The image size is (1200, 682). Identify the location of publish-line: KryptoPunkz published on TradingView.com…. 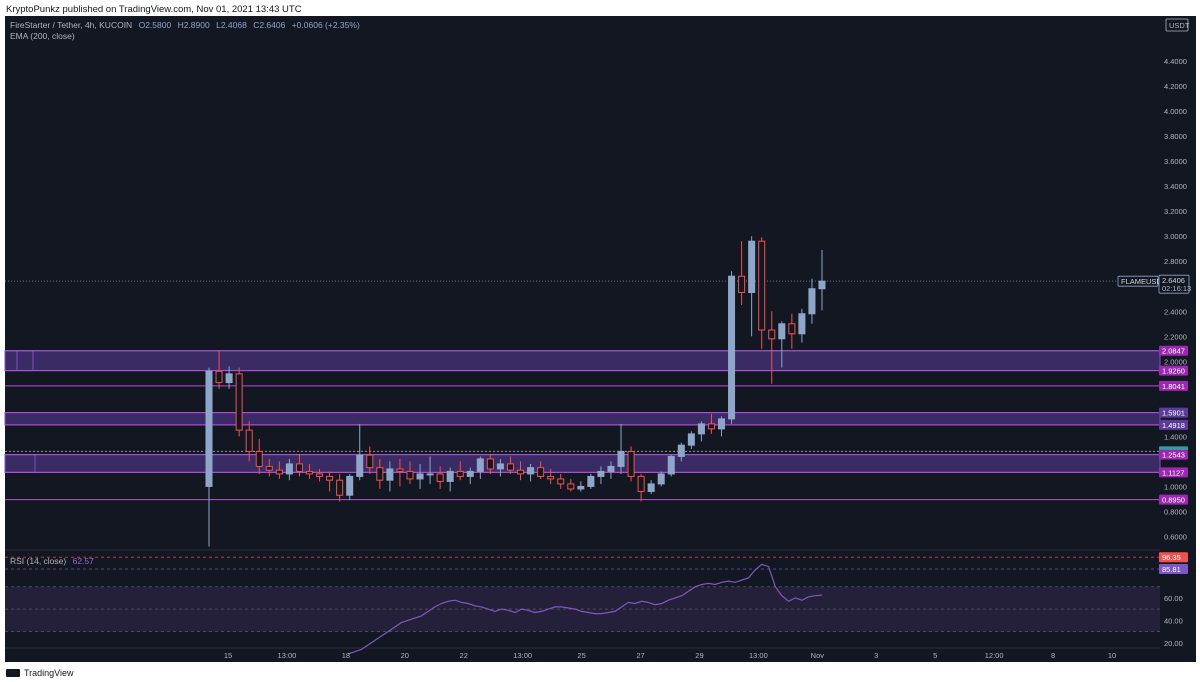
(154, 9).